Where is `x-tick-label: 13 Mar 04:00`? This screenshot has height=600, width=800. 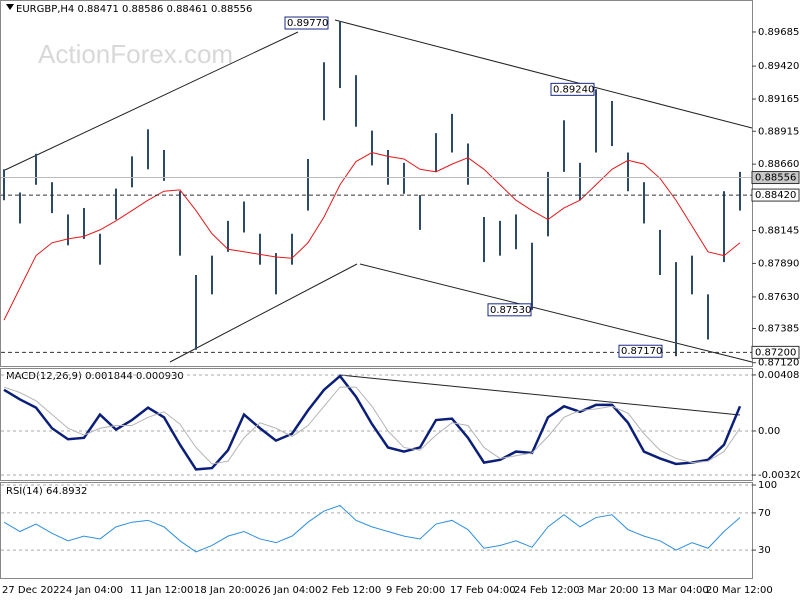 x-tick-label: 13 Mar 04:00 is located at coordinates (675, 590).